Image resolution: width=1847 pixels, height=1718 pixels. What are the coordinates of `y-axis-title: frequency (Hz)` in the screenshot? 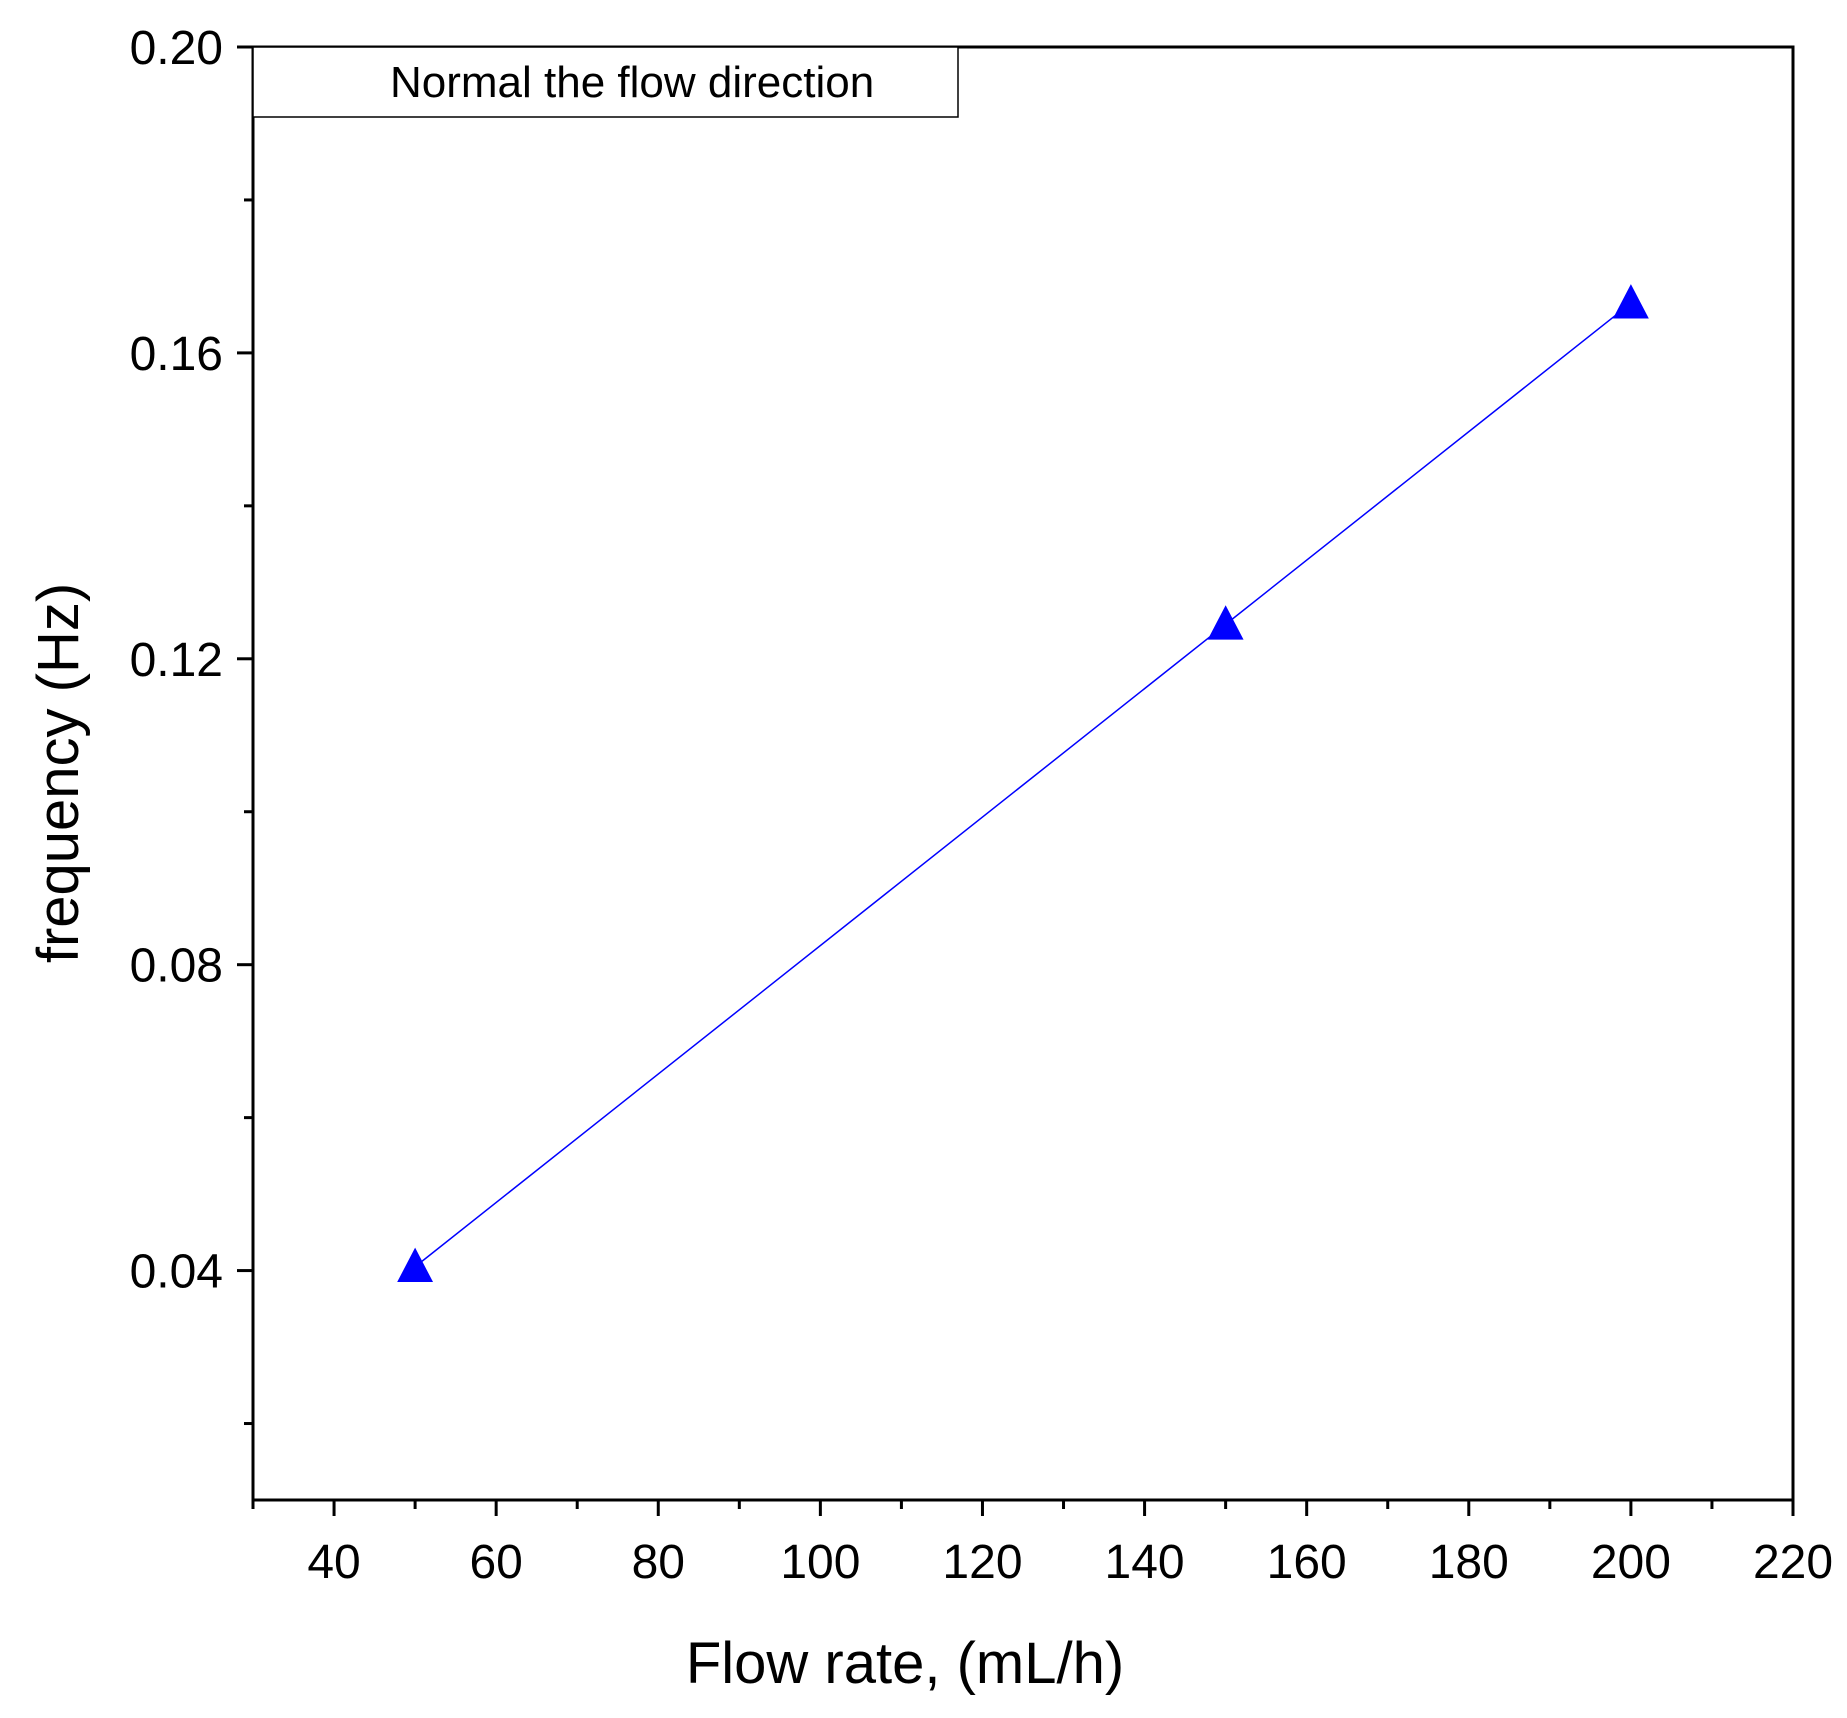 It's located at (58, 773).